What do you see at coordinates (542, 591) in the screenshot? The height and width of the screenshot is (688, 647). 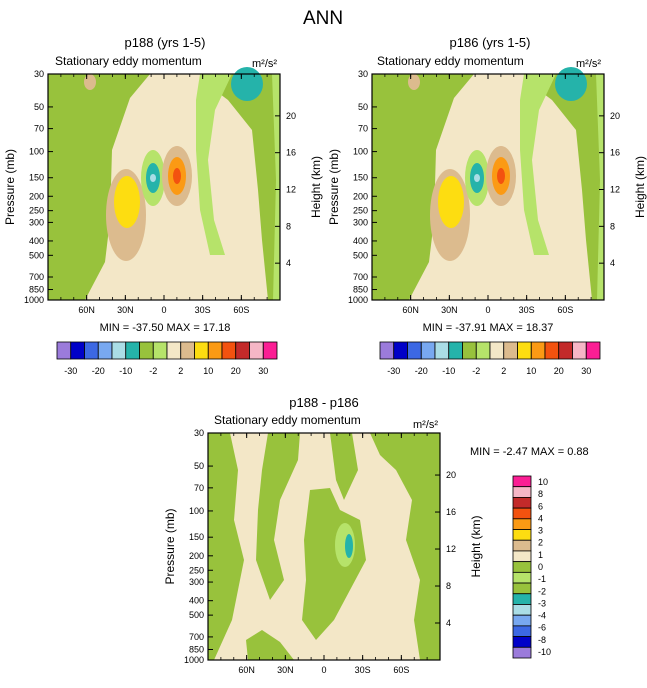 I see `colorbar-label: -2` at bounding box center [542, 591].